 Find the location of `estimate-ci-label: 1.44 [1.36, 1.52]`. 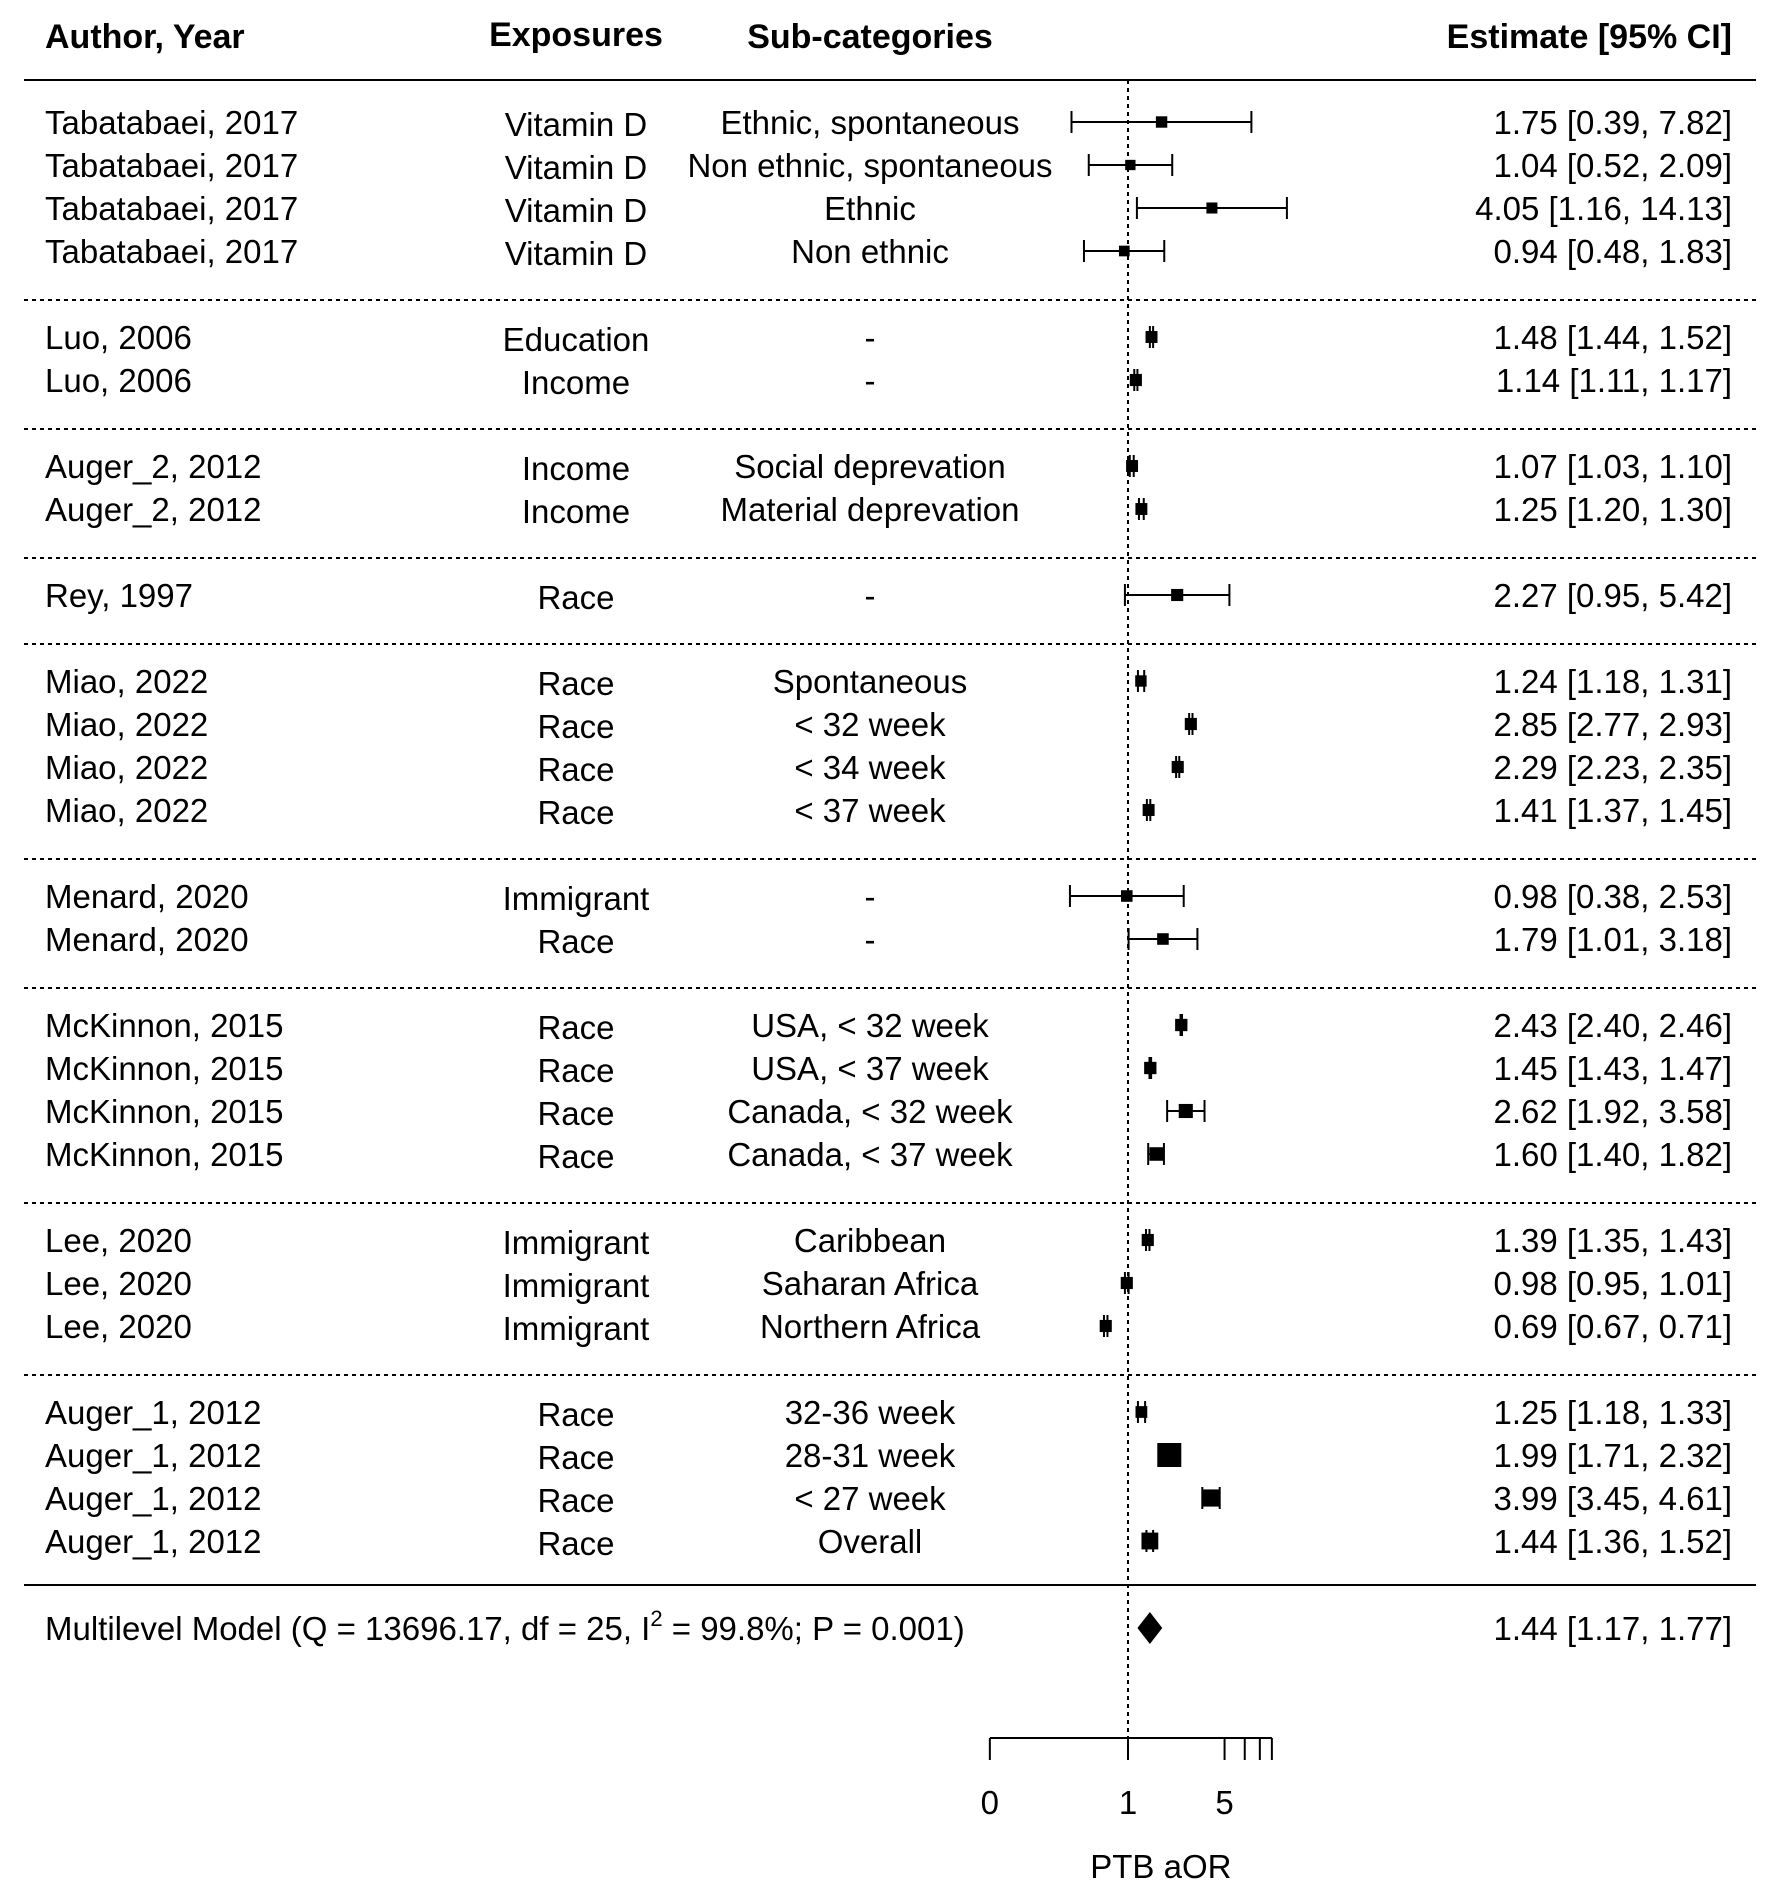

estimate-ci-label: 1.44 [1.36, 1.52] is located at coordinates (1612, 1541).